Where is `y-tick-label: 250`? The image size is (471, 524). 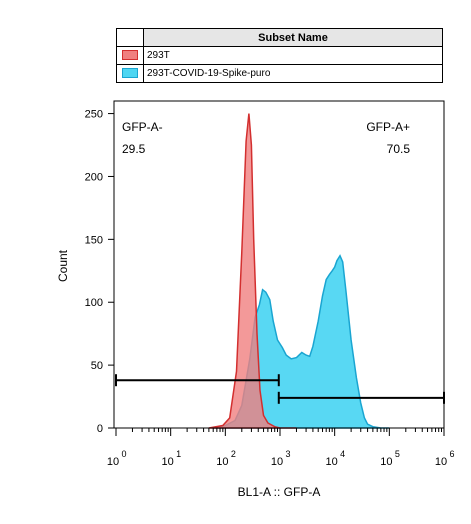
y-tick-label: 250 is located at coordinates (94, 115).